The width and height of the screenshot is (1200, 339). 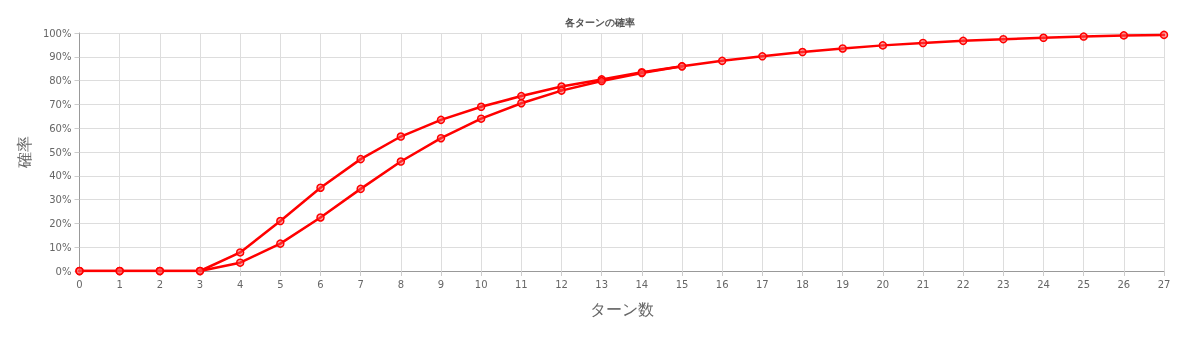 I want to click on x-tick-label: 0, so click(x=79, y=284).